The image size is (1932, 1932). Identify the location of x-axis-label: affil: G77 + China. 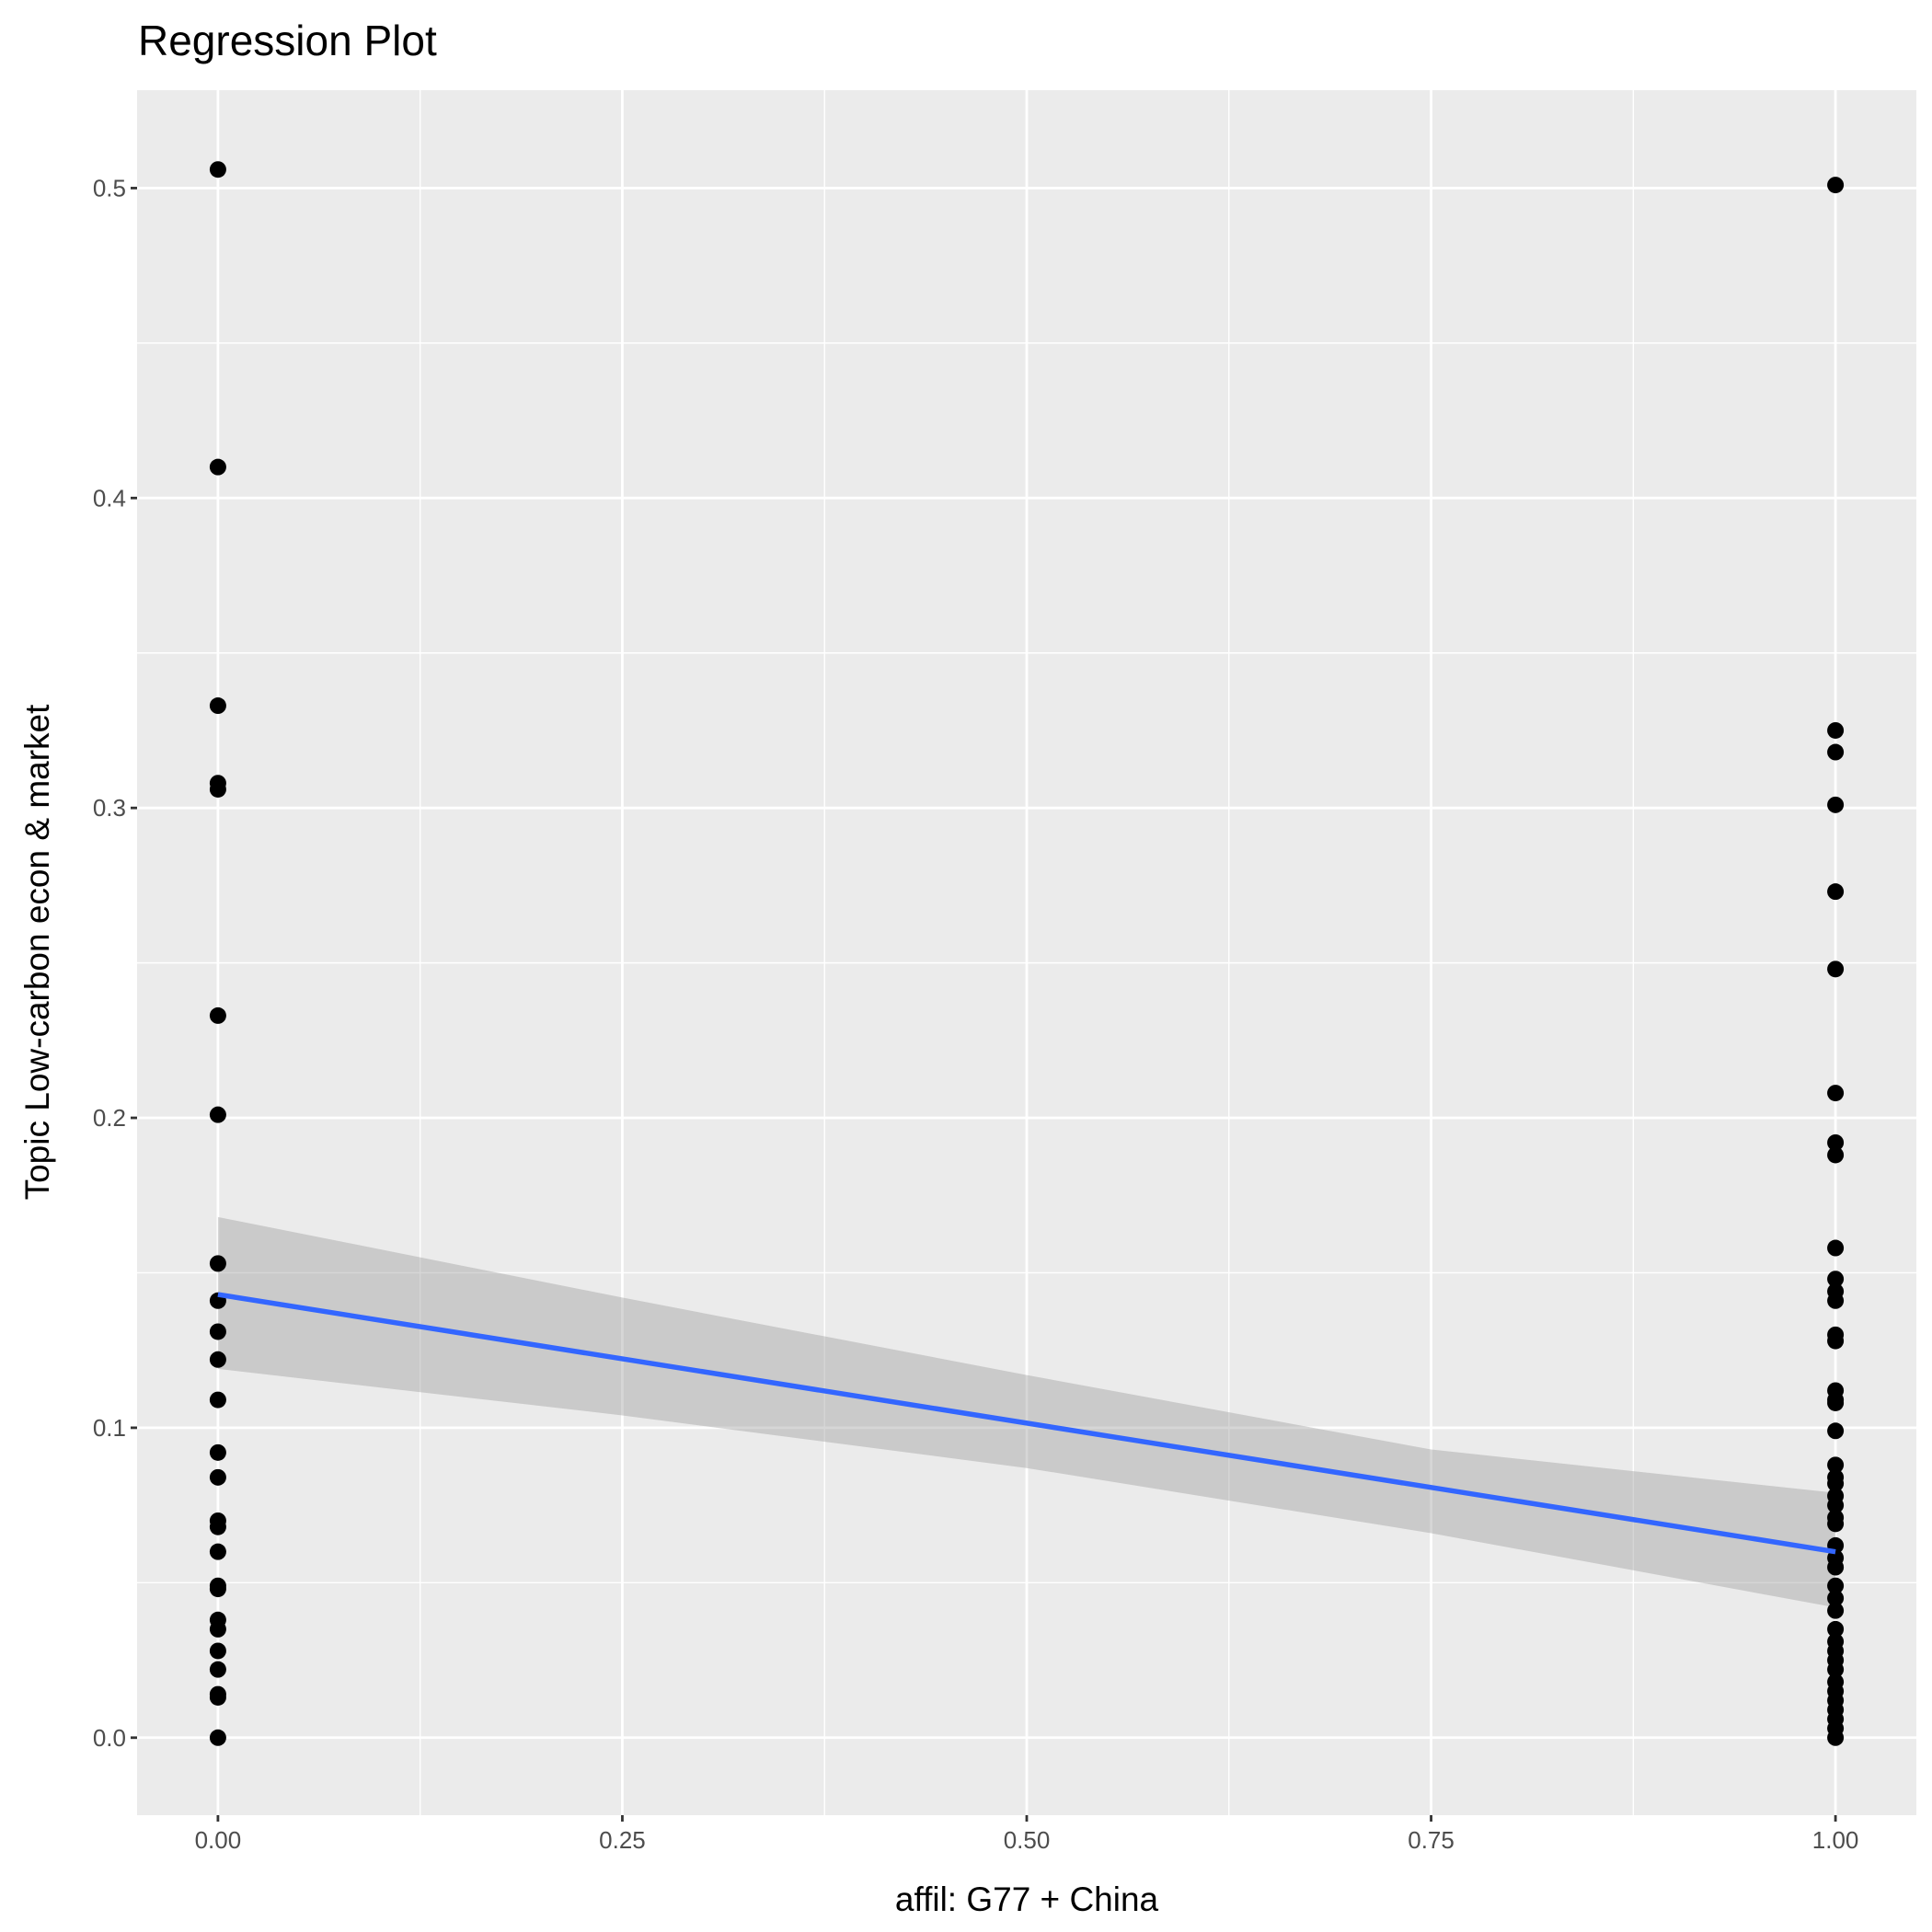
(1027, 1899).